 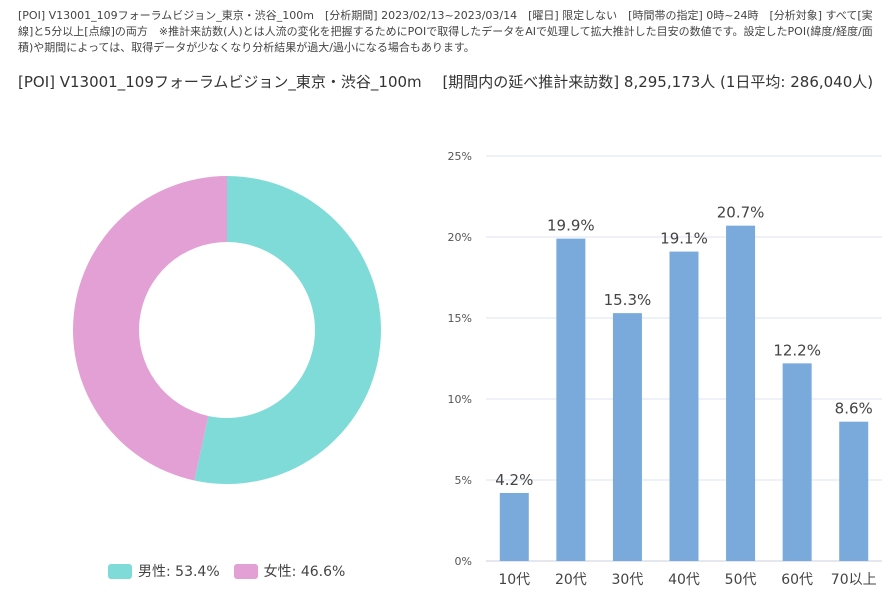 I want to click on donut-slice-male, so click(x=287, y=330).